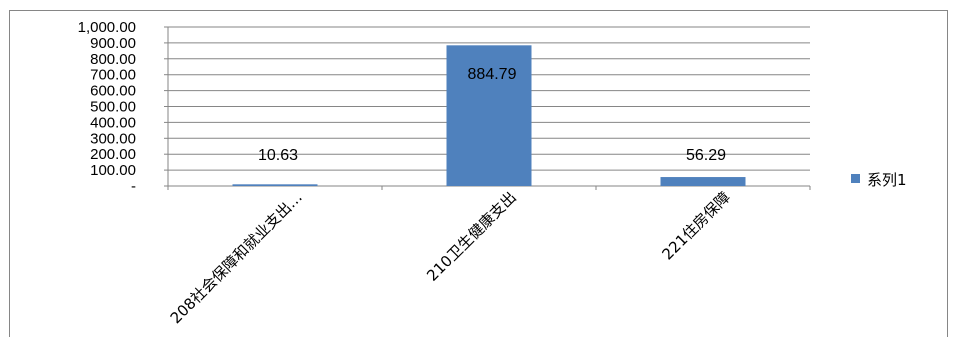  I want to click on data-label: 56.29, so click(706, 155).